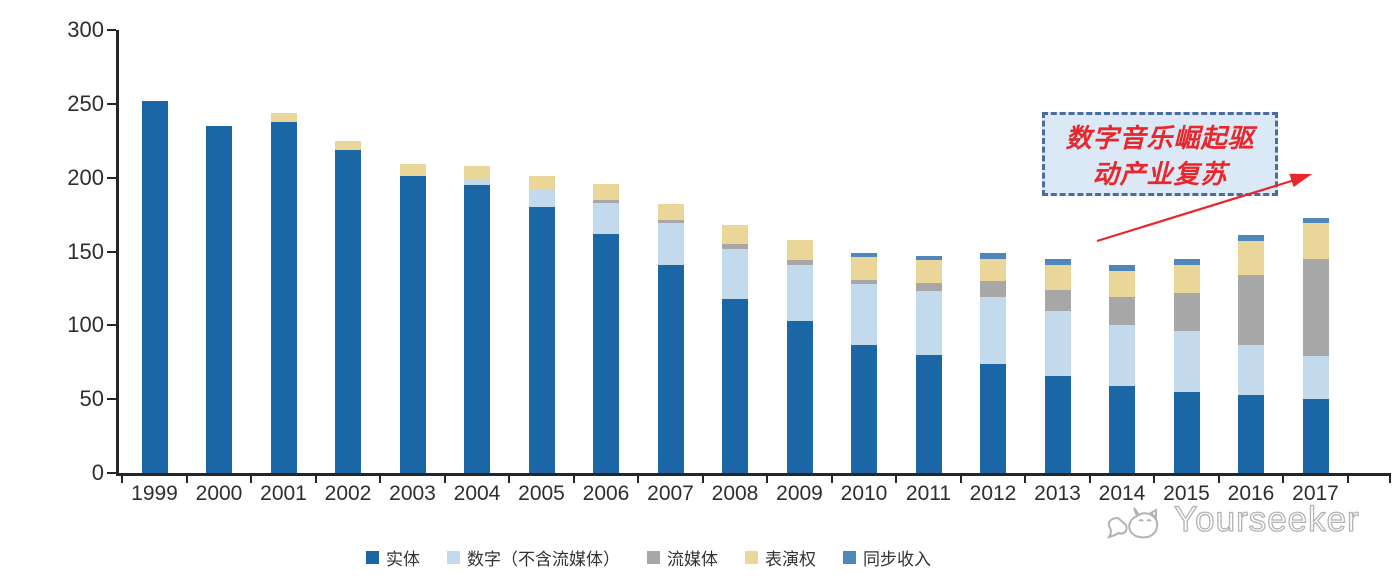 Image resolution: width=1398 pixels, height=582 pixels. Describe the element at coordinates (1186, 493) in the screenshot. I see `x-axis-label: 2015` at that location.